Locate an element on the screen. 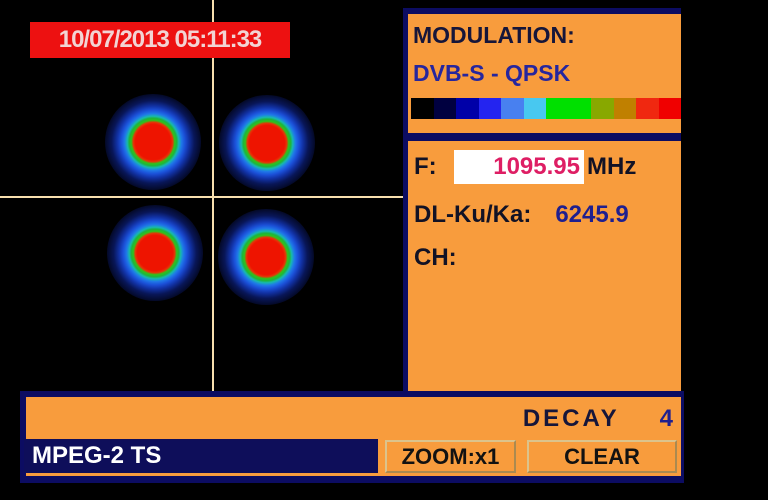  downlink-row: DL-Ku/Ka: 6245.9 is located at coordinates (547, 215).